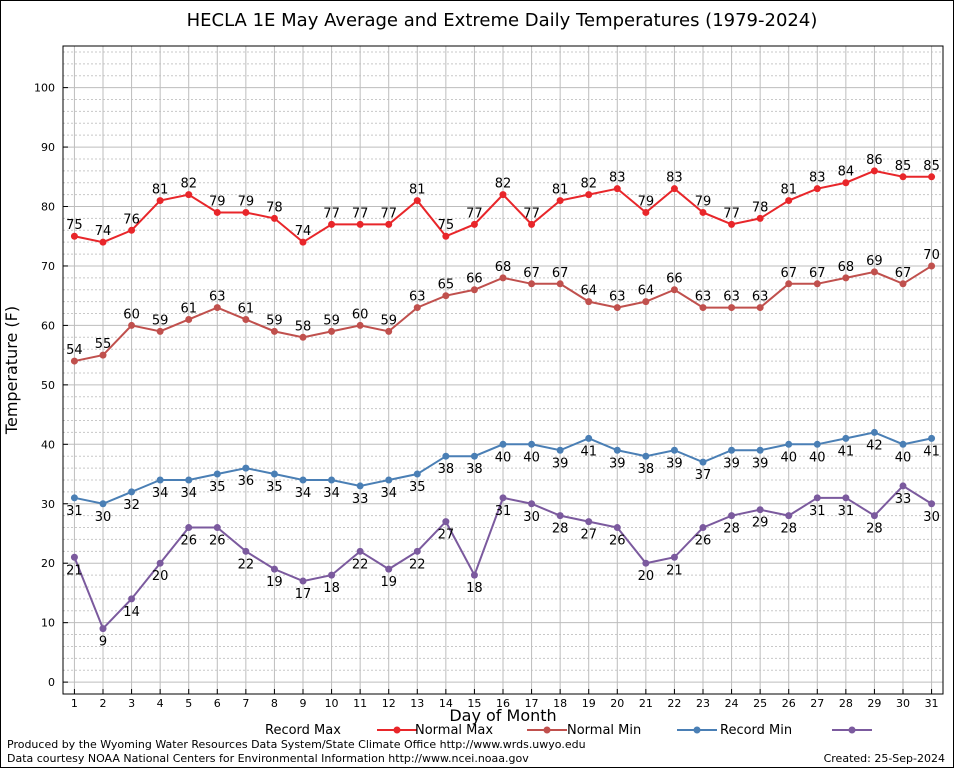  What do you see at coordinates (389, 703) in the screenshot?
I see `x-tick-label: 12` at bounding box center [389, 703].